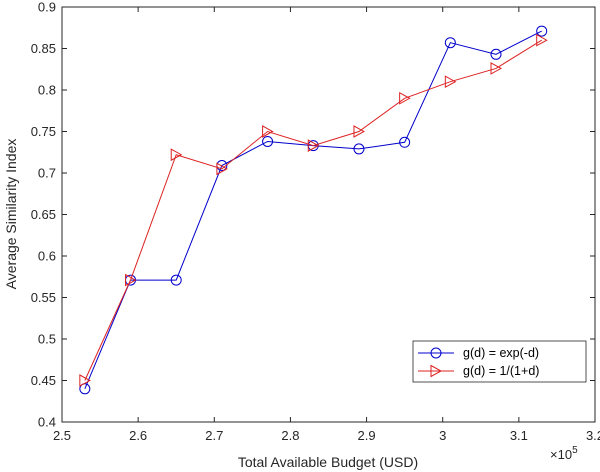 This screenshot has width=600, height=472. I want to click on x-tick-label: 3.2, so click(593, 435).